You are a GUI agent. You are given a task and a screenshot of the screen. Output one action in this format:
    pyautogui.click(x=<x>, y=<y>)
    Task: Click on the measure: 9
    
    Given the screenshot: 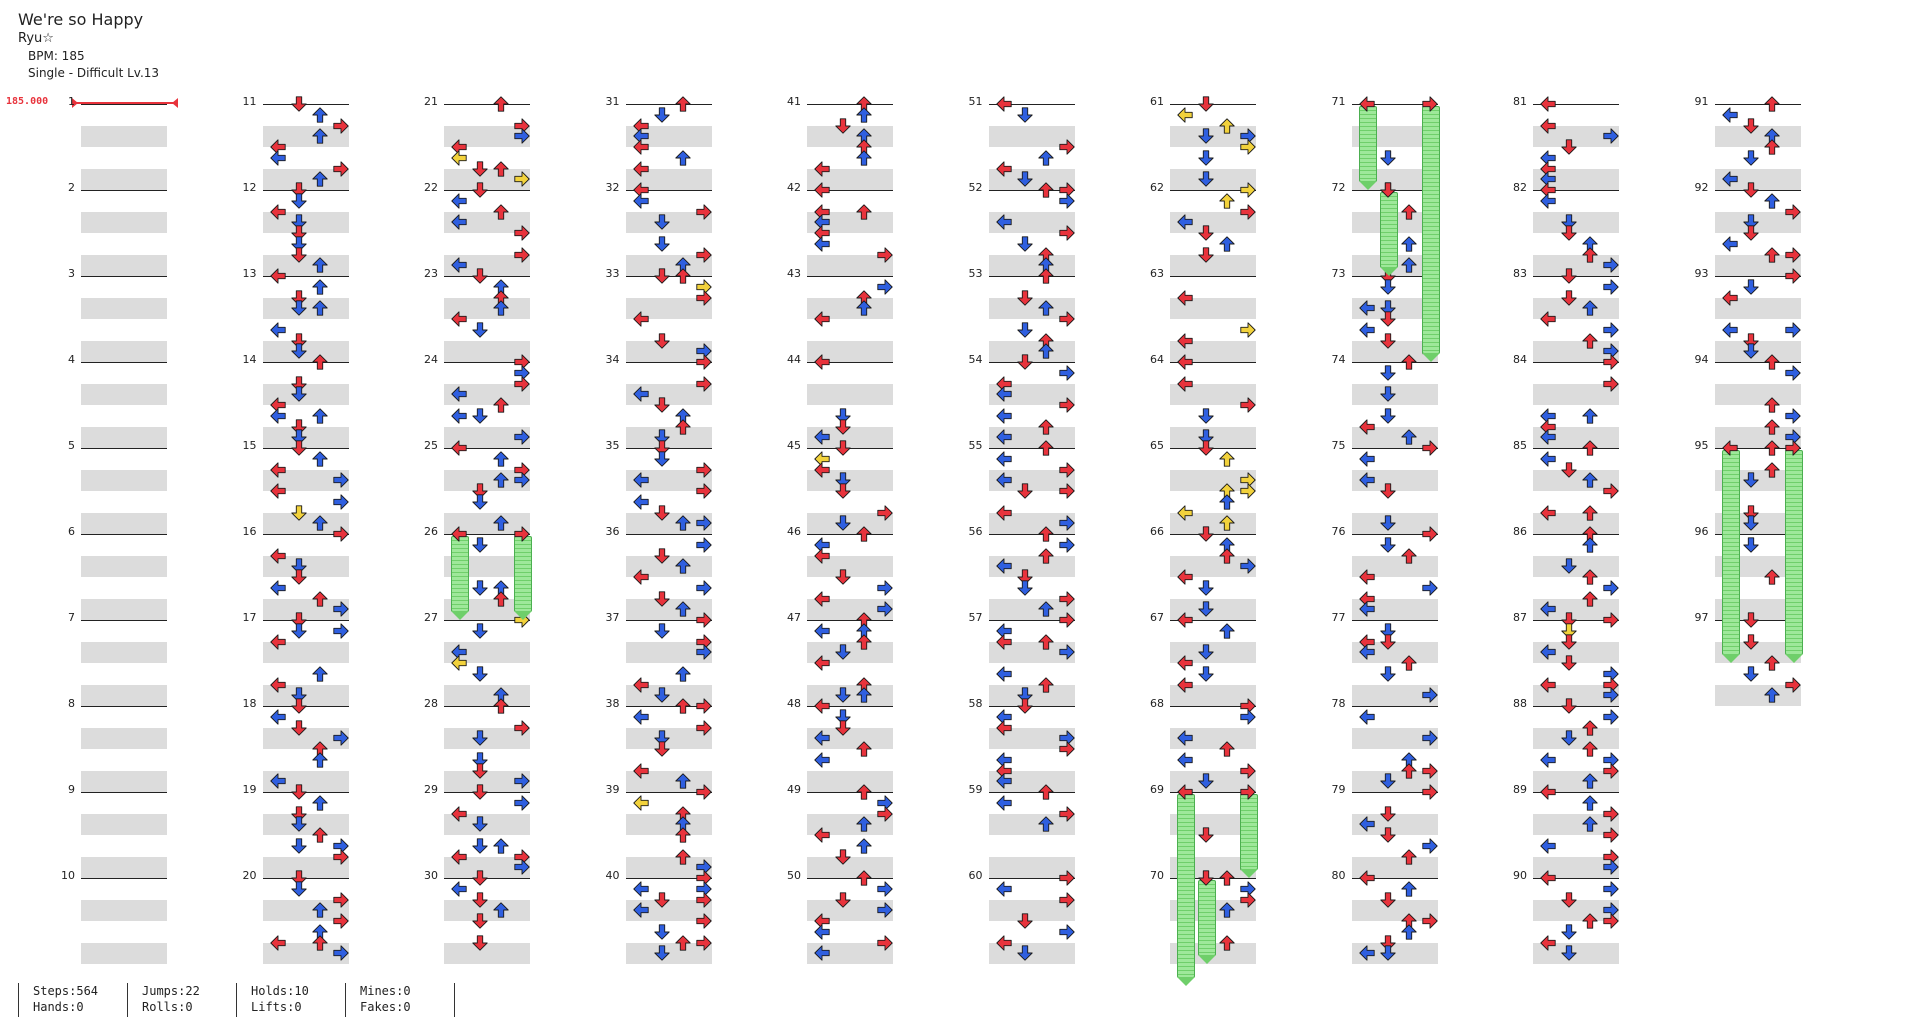 What is the action you would take?
    pyautogui.click(x=119, y=831)
    